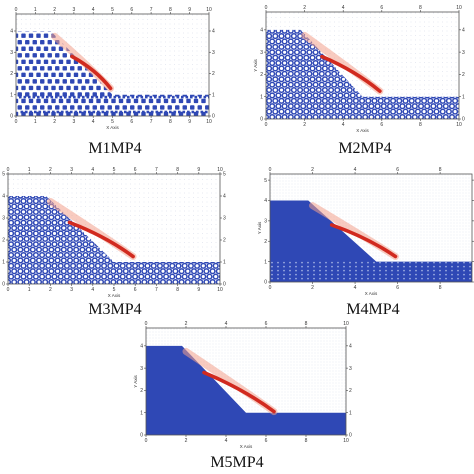  I want to click on x-tick-label-top: 1, so click(35, 10).